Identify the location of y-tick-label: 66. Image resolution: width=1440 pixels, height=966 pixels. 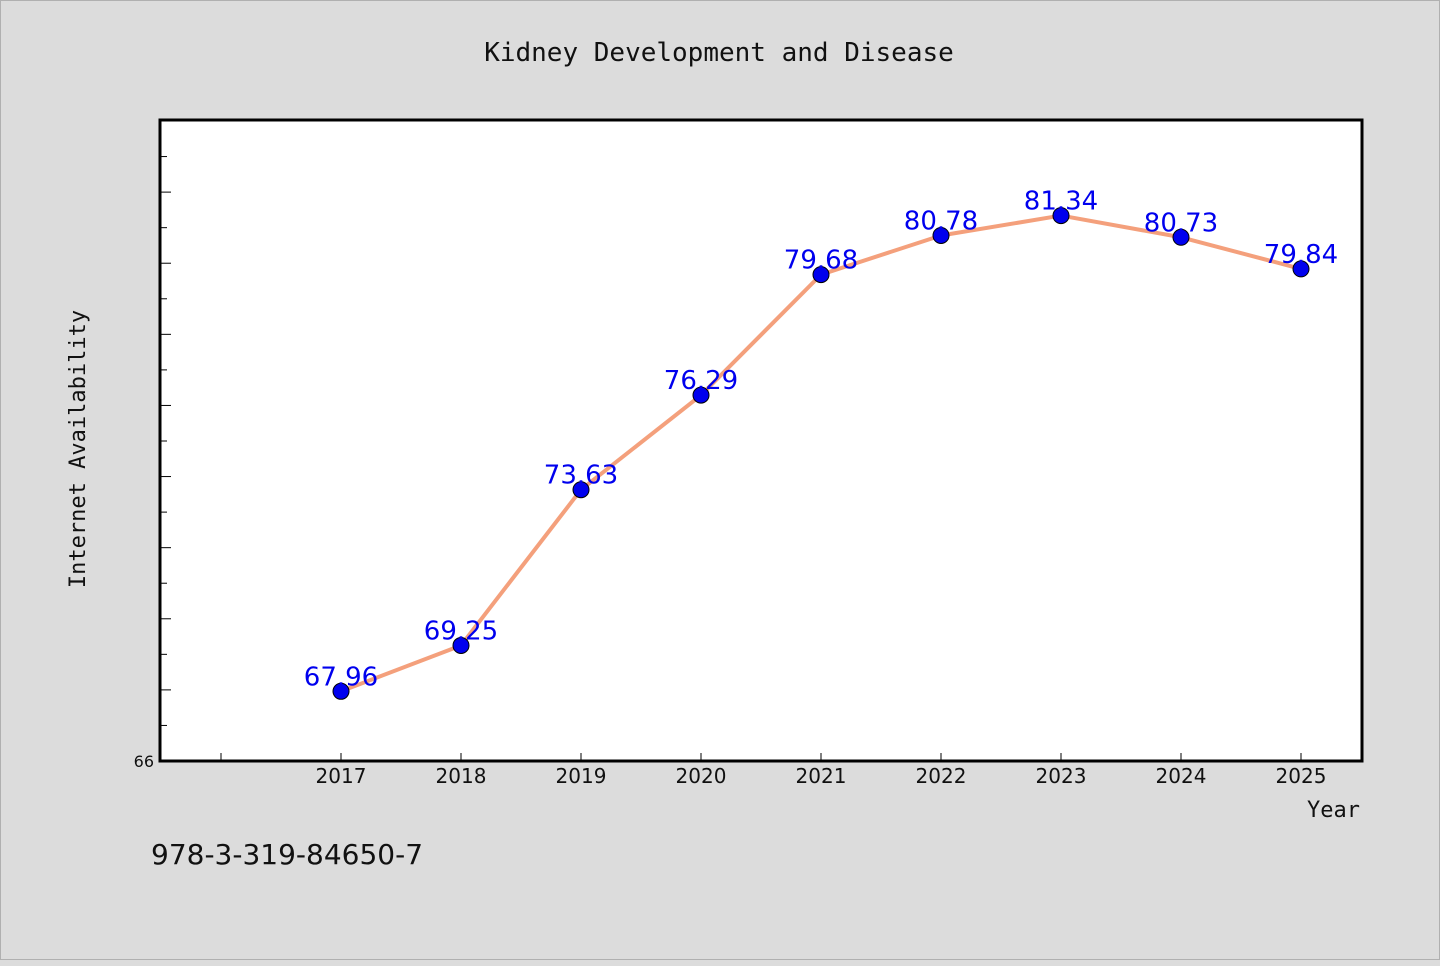
(144, 761).